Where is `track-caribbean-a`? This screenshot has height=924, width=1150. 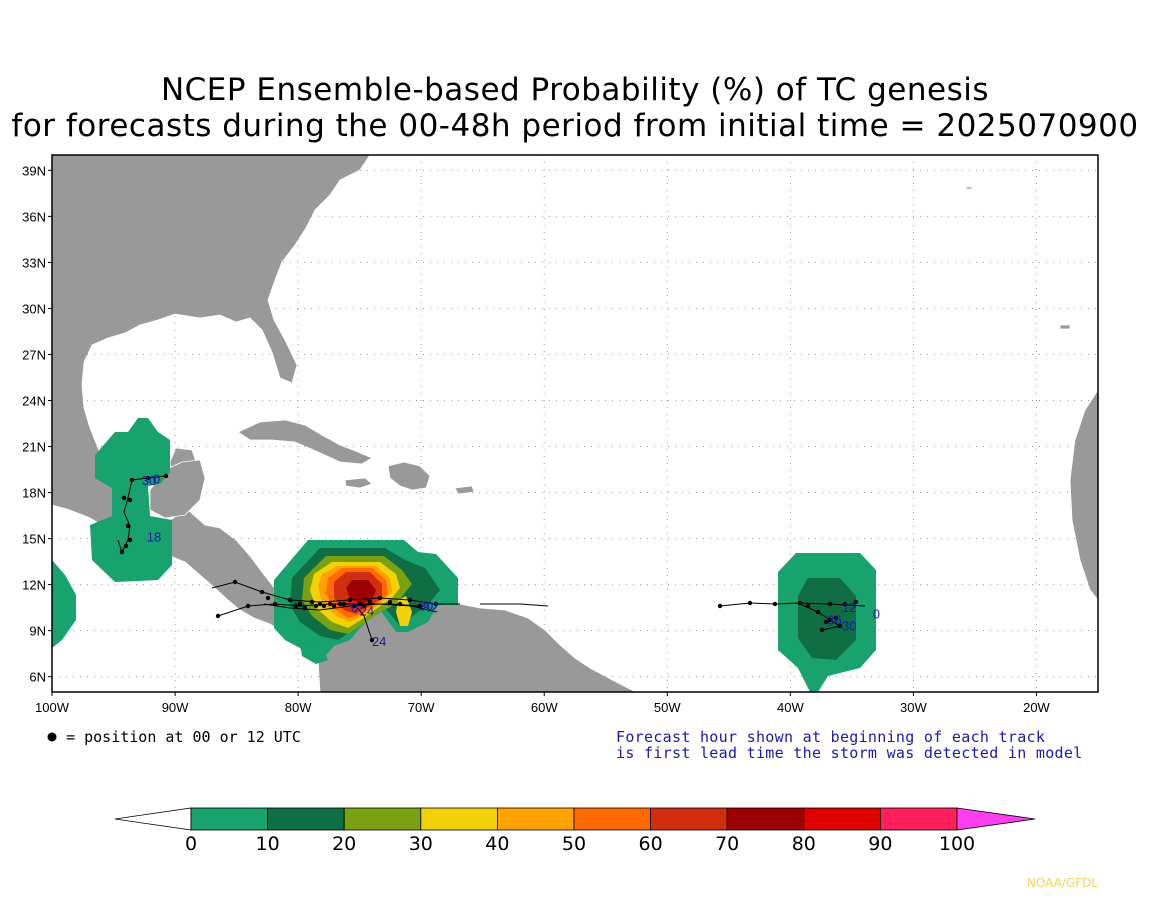
track-caribbean-a is located at coordinates (335, 593).